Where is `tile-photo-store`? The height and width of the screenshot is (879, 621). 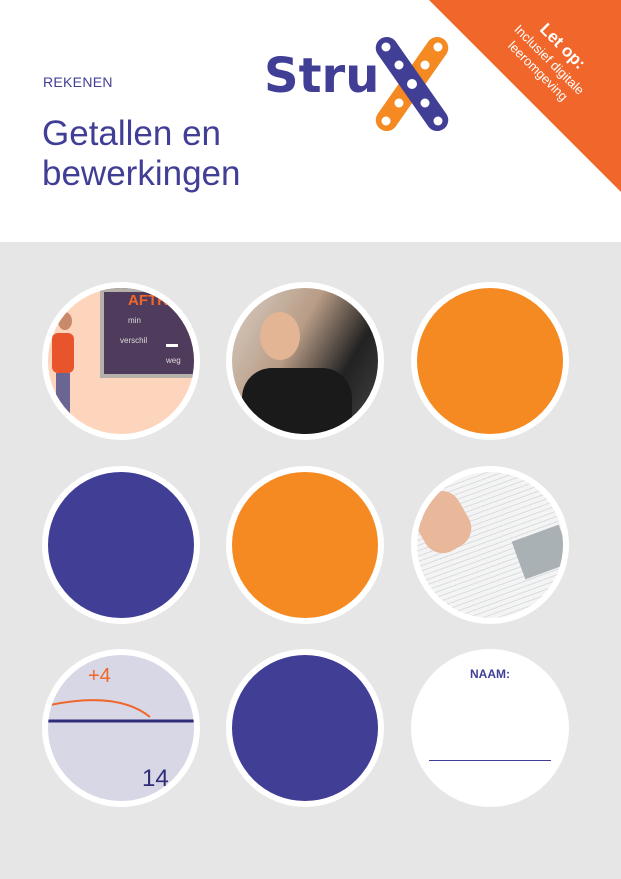 tile-photo-store is located at coordinates (305, 361).